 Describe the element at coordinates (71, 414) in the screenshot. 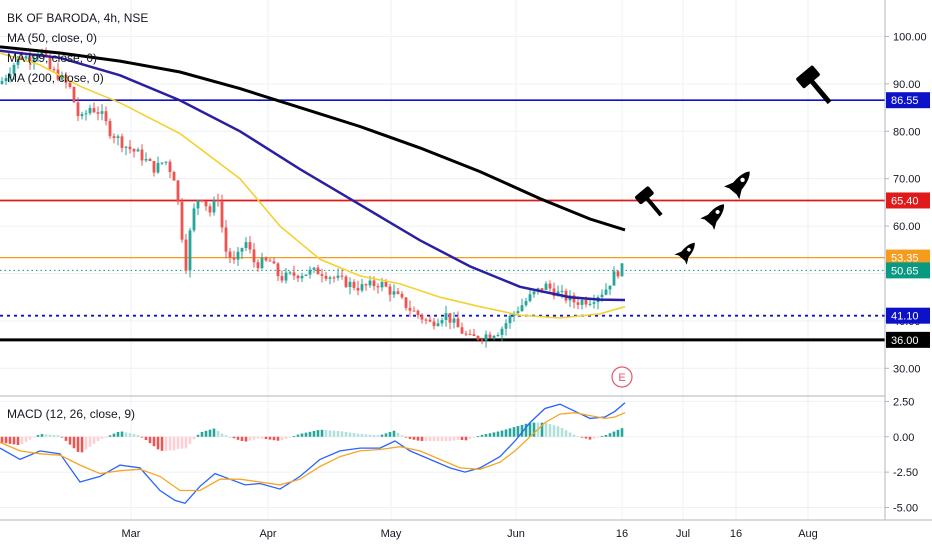

I see `macd-legend: MACD (12, 26, close, 9)` at that location.